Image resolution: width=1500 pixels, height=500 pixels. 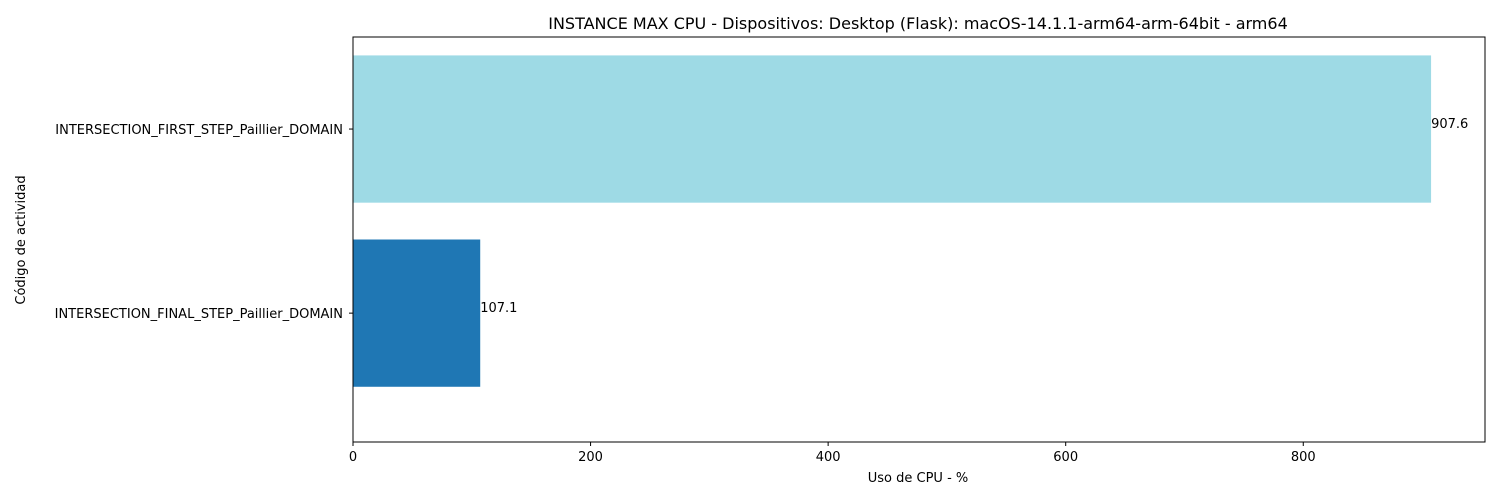 What do you see at coordinates (353, 457) in the screenshot?
I see `x-tick-label-1: 0` at bounding box center [353, 457].